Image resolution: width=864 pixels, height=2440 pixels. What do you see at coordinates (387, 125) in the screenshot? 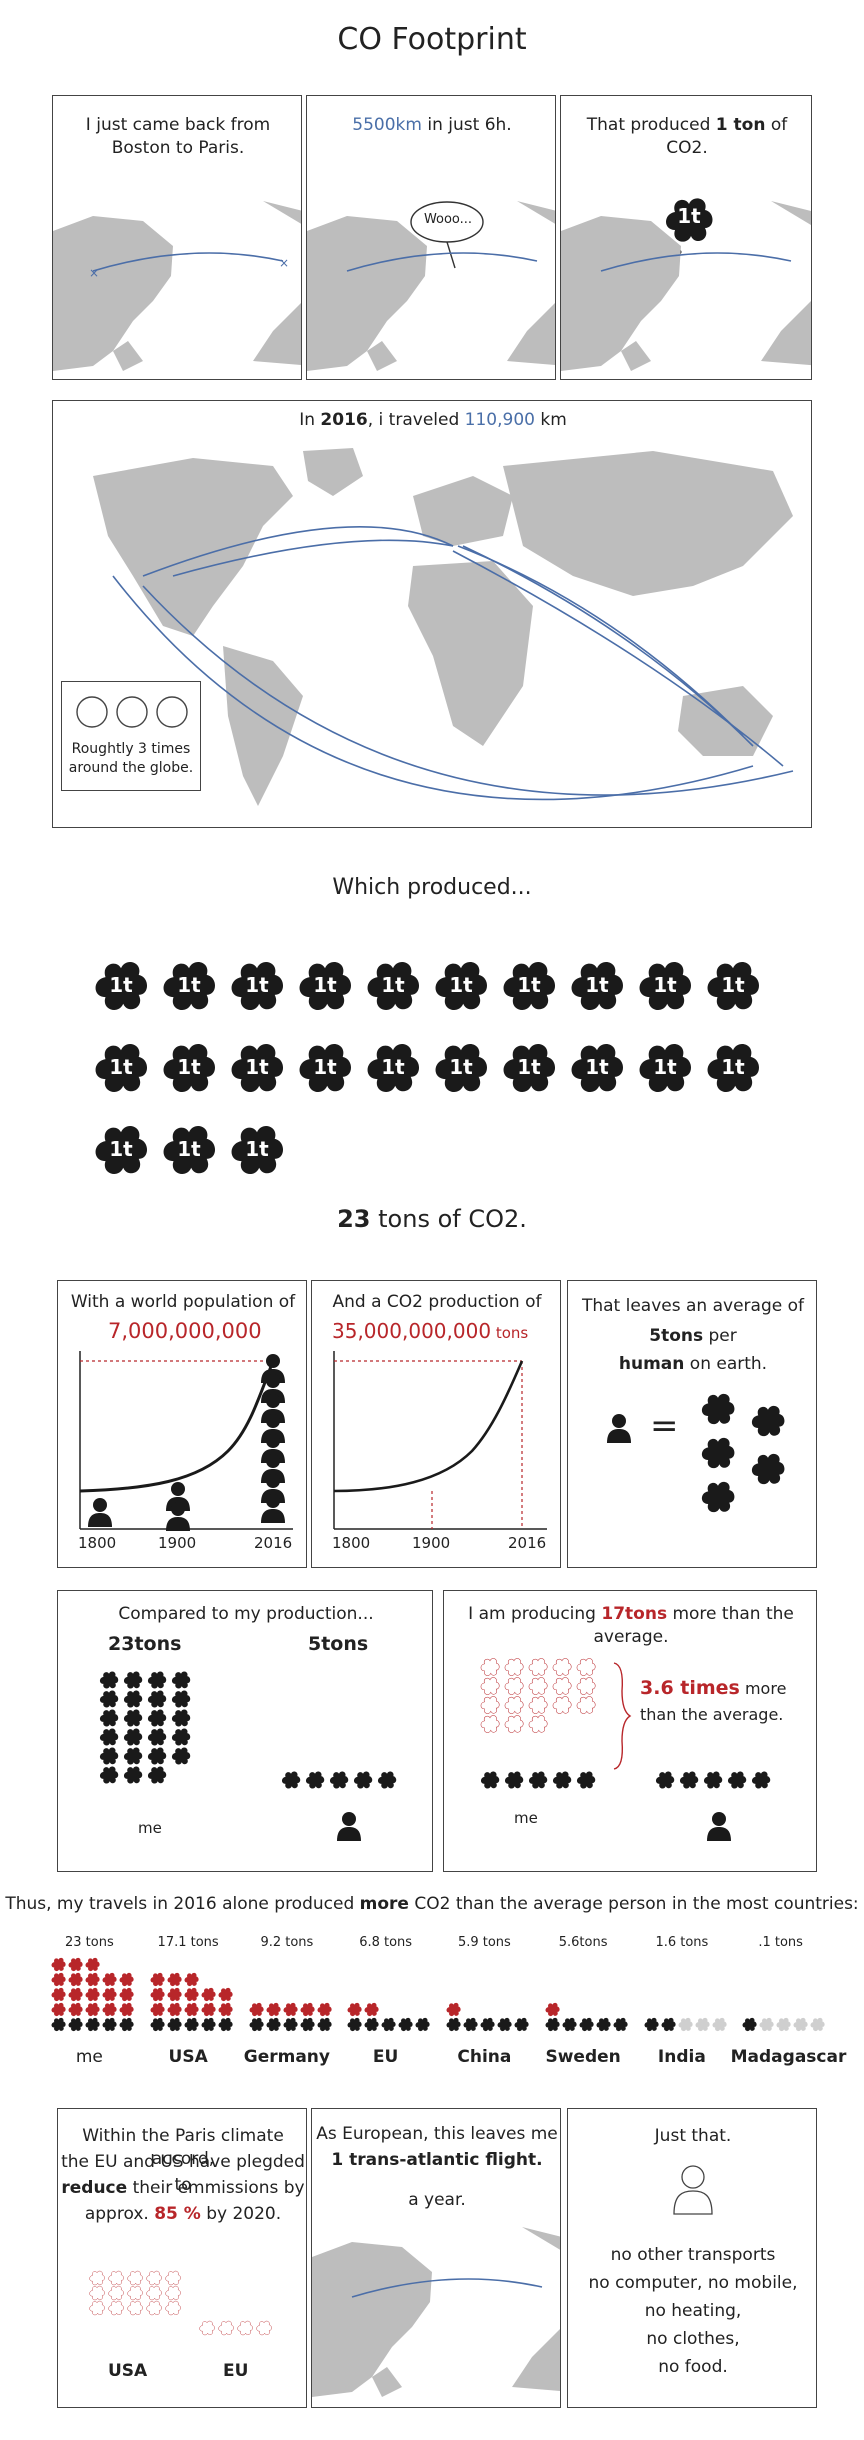
I see `distance-value: 5500km` at bounding box center [387, 125].